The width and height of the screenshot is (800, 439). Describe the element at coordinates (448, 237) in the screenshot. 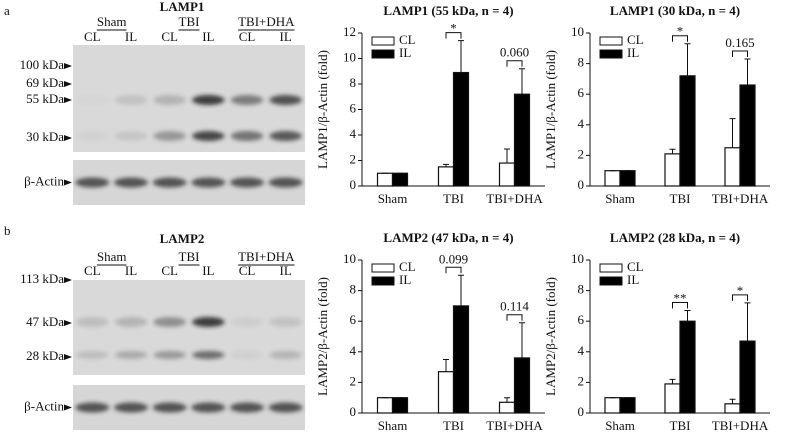

I see `chart-title: LAMP2 (47 kDa, n = 4)` at that location.